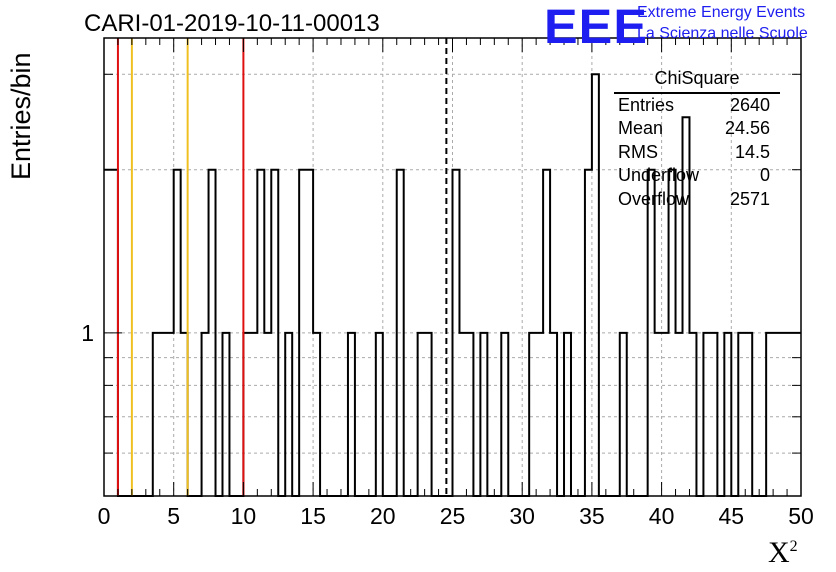 This screenshot has height=572, width=836. I want to click on logo-line-1: Extreme Energy Events, so click(721, 12).